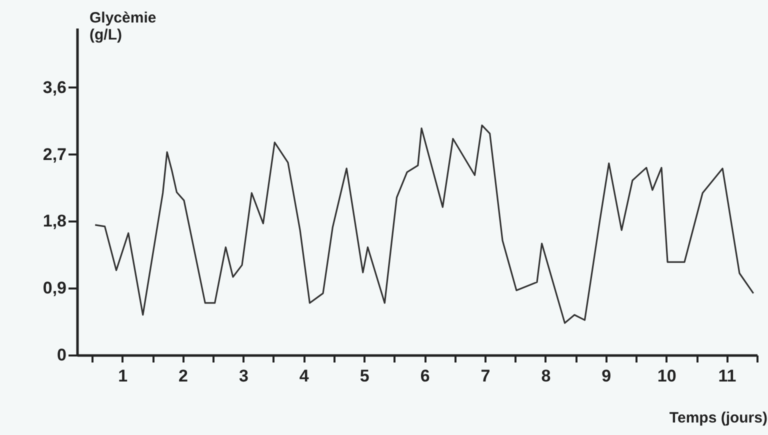 The image size is (768, 435). Describe the element at coordinates (123, 376) in the screenshot. I see `x-tick-label: 1` at that location.